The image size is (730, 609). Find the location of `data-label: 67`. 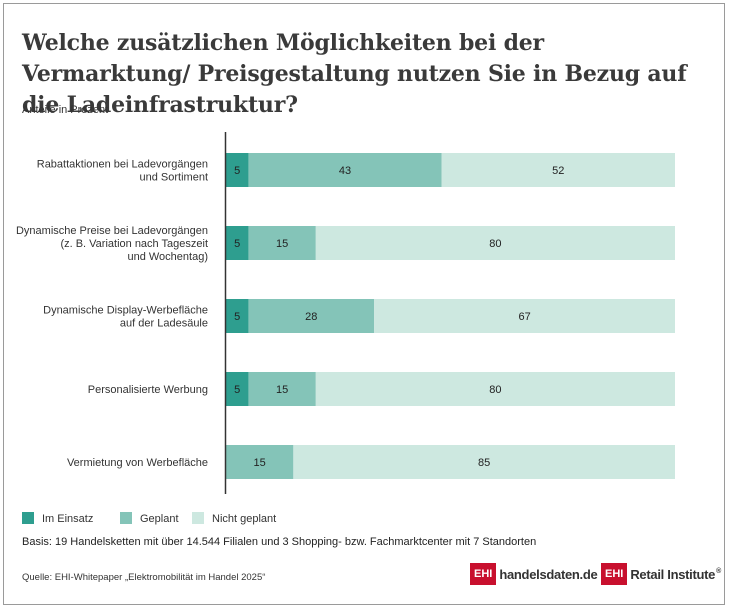

data-label: 67 is located at coordinates (524, 317).